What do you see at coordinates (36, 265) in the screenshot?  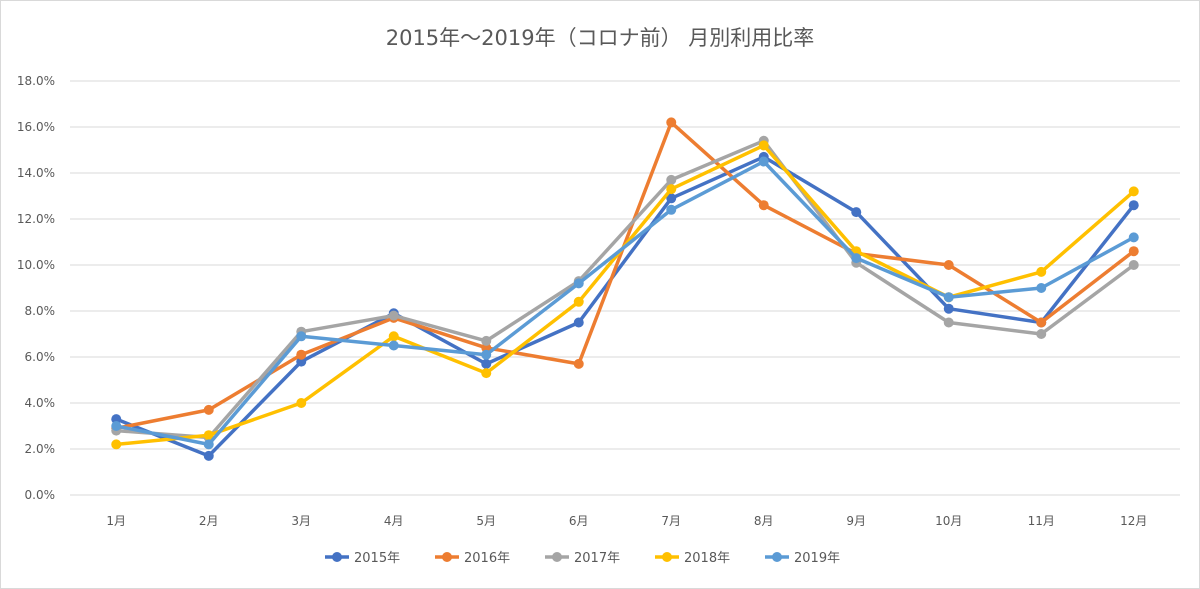 I see `y-tick-label: 10.0%` at bounding box center [36, 265].